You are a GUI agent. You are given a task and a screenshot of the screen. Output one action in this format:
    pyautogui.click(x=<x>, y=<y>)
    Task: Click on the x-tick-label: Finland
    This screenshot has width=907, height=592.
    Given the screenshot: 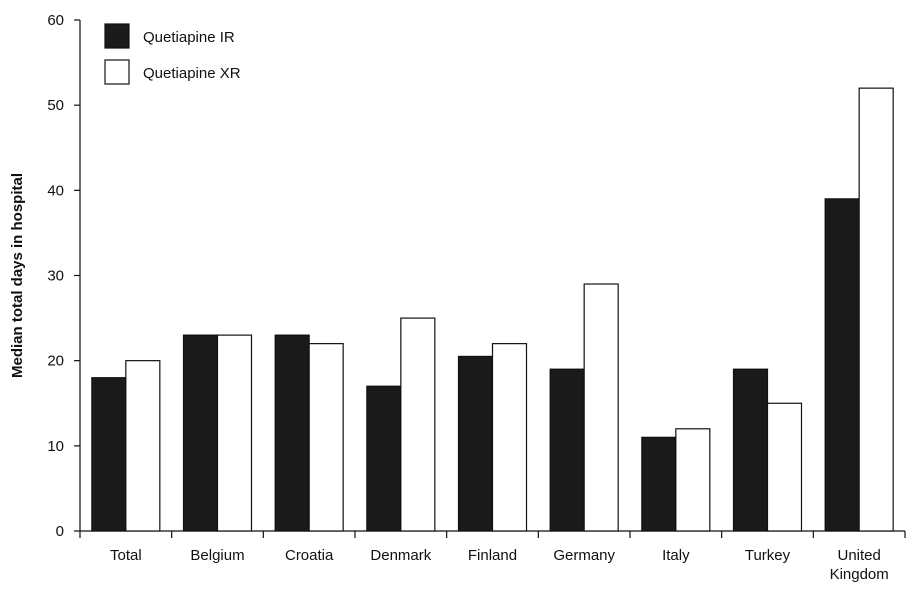 What is the action you would take?
    pyautogui.click(x=492, y=555)
    